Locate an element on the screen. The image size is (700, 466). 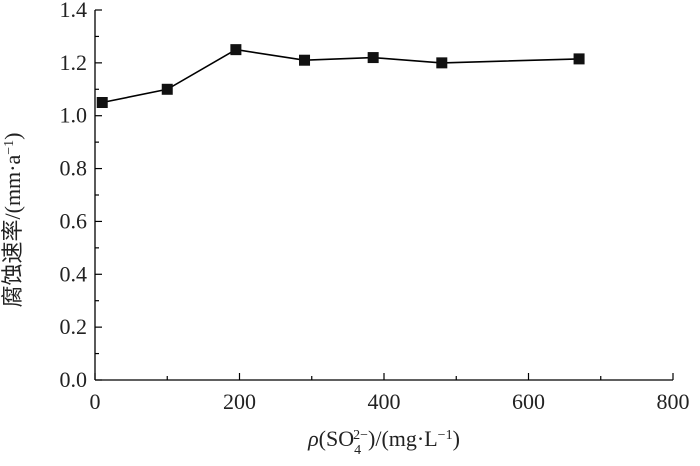
x-tick-label: 800 is located at coordinates (673, 401).